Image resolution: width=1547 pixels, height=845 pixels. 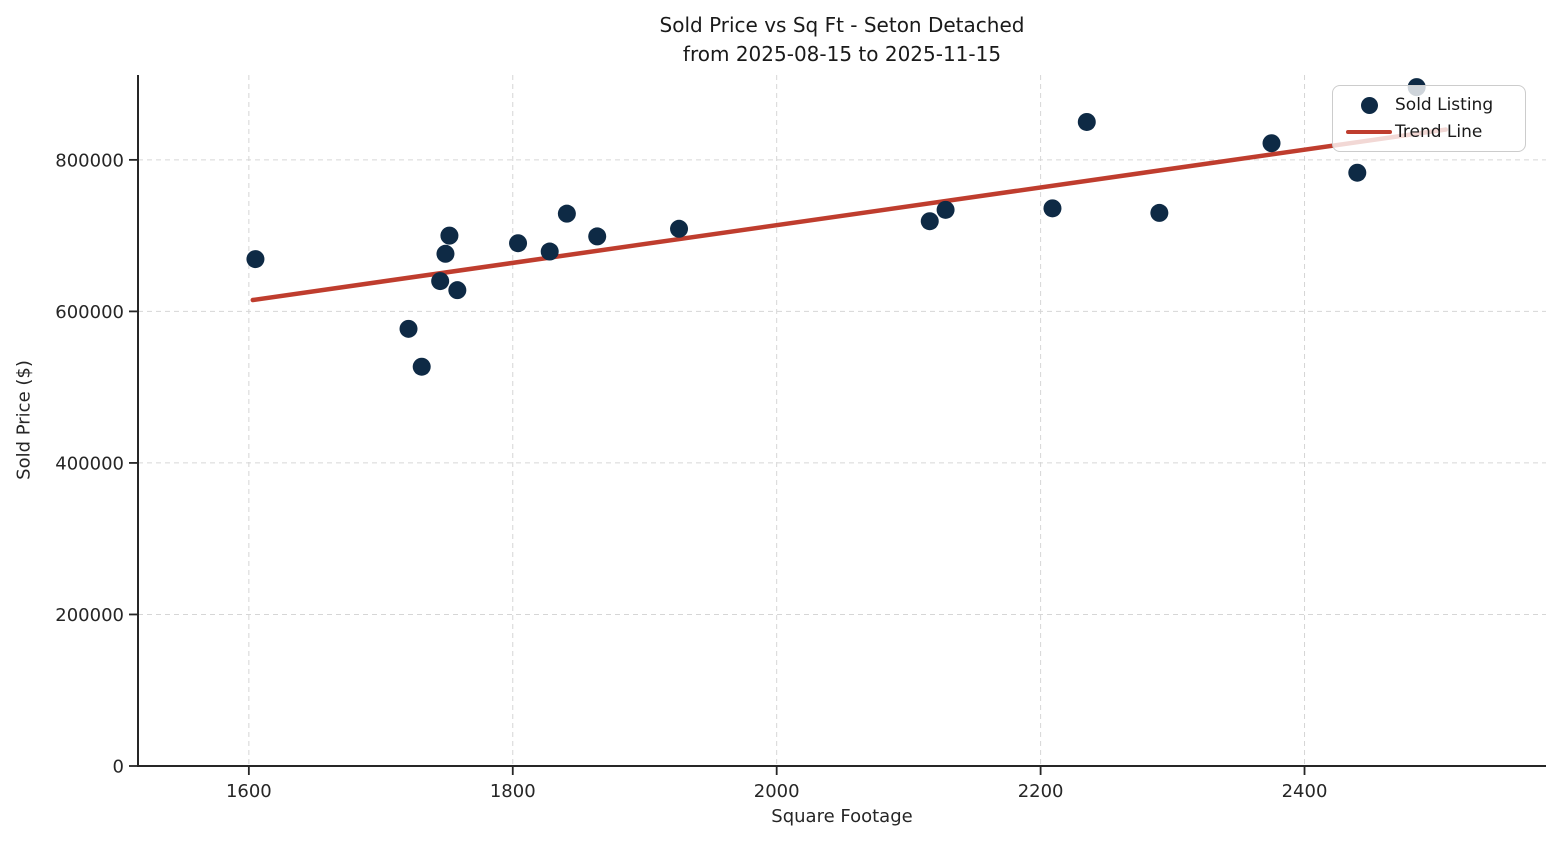 I want to click on x-tick-label: 2200, so click(x=1041, y=791).